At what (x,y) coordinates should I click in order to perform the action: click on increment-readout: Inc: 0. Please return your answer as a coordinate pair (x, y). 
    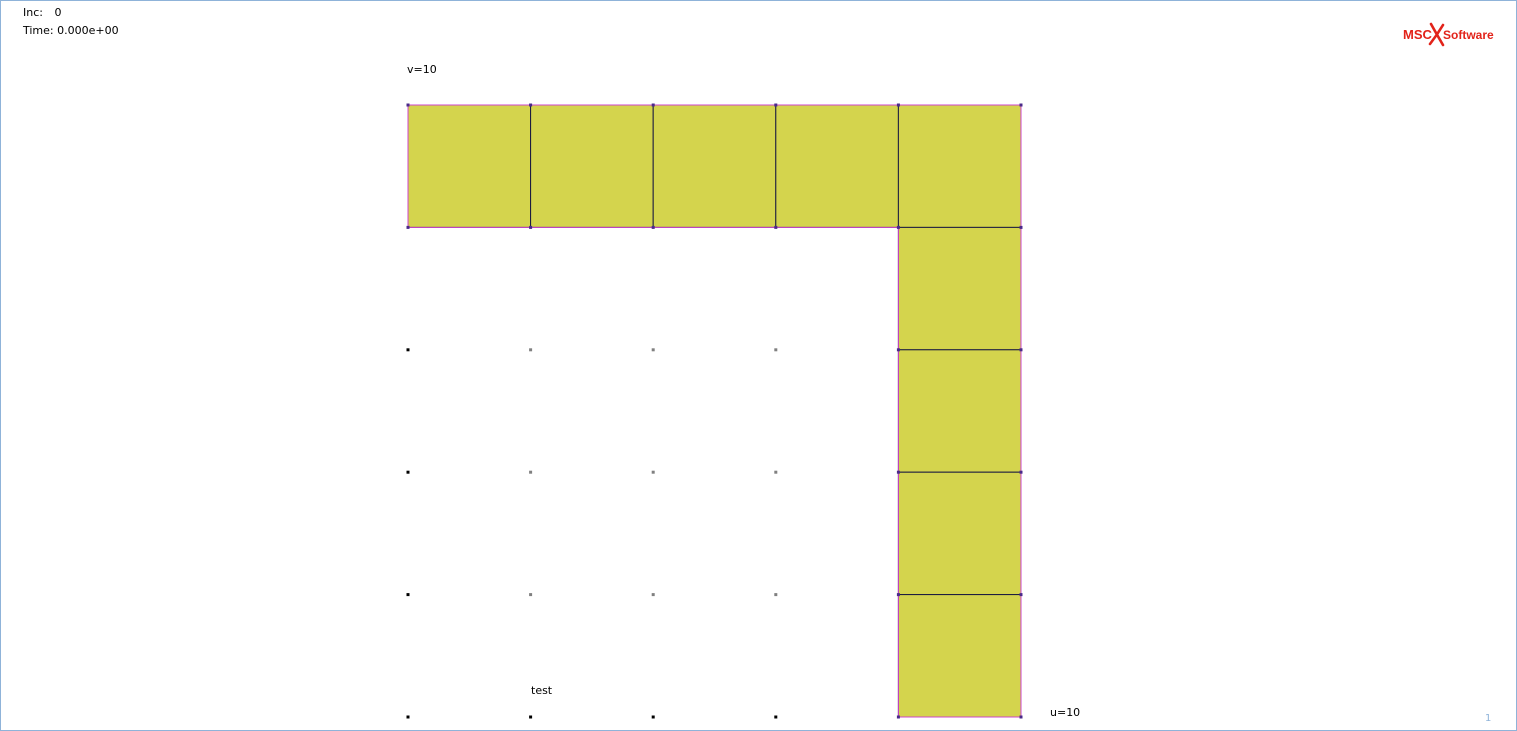
    Looking at the image, I should click on (42, 12).